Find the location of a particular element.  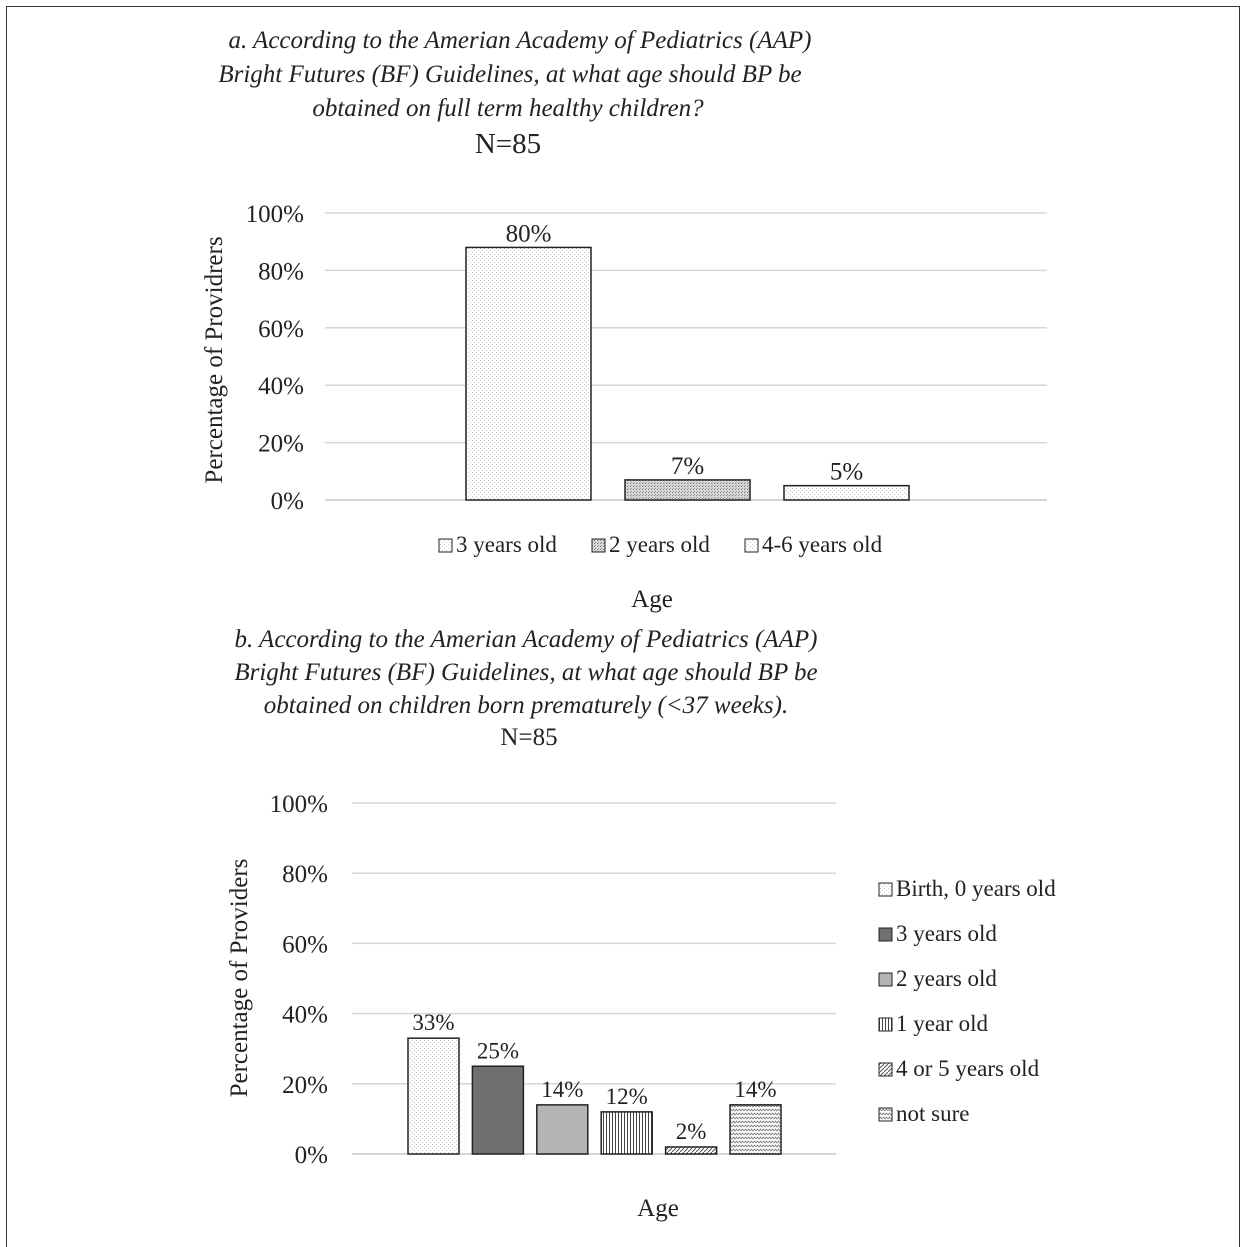

b-y-tick-label: 0% is located at coordinates (311, 1155).